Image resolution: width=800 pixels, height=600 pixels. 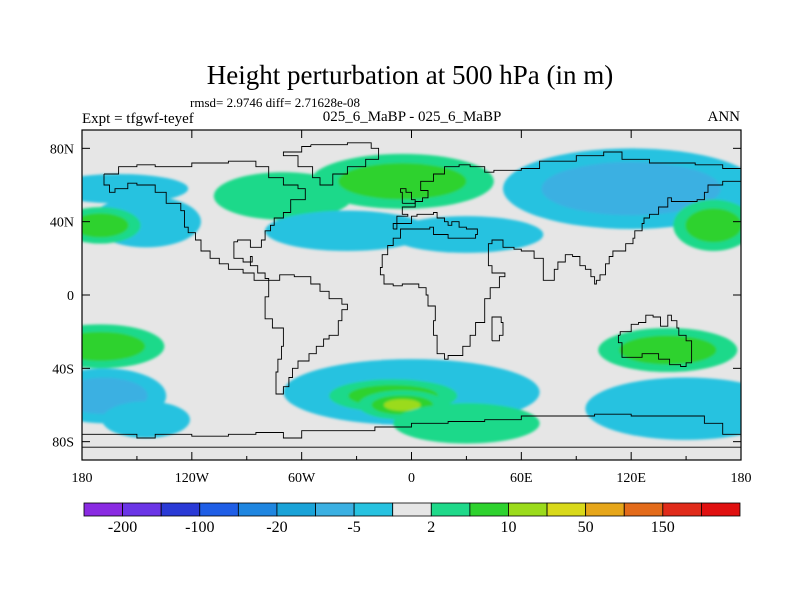 I want to click on colorbar-label: -20, so click(x=276, y=527).